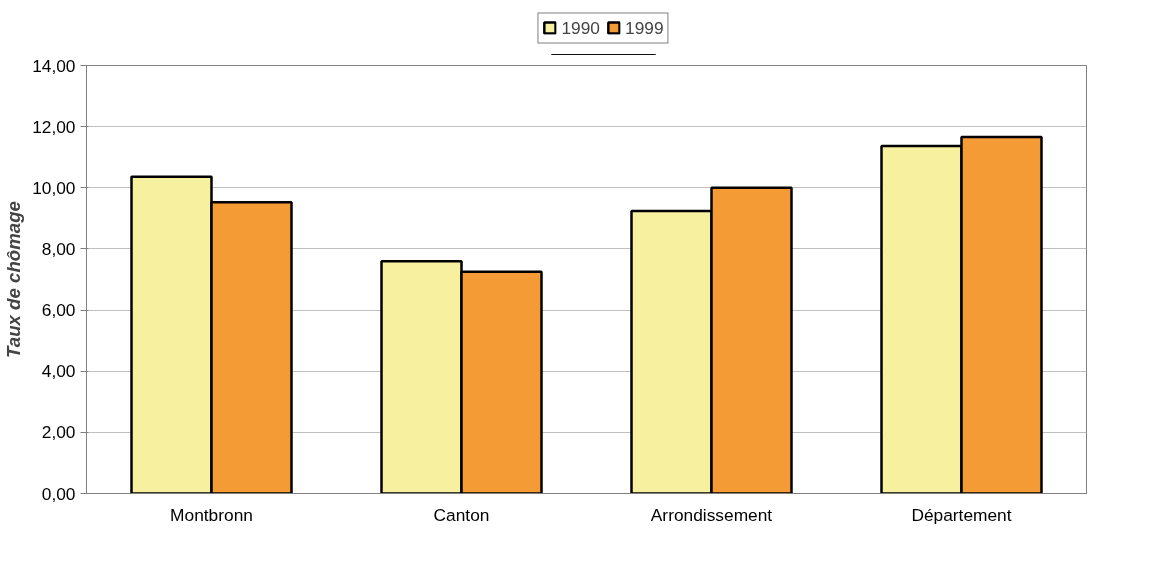 The image size is (1149, 568). Describe the element at coordinates (58, 310) in the screenshot. I see `y-tick-label: 6,00` at that location.